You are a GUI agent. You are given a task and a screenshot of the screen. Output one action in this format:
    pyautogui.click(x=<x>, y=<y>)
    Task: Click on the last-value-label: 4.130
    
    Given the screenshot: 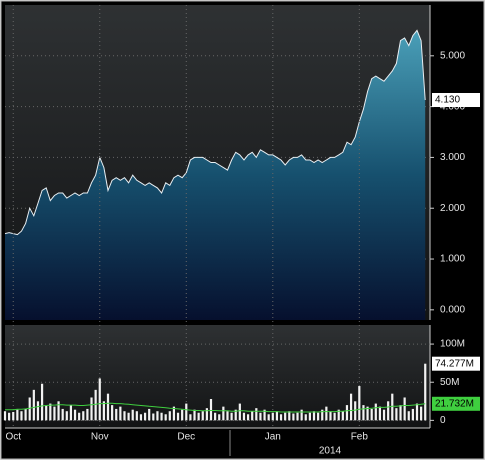 What is the action you would take?
    pyautogui.click(x=447, y=100)
    